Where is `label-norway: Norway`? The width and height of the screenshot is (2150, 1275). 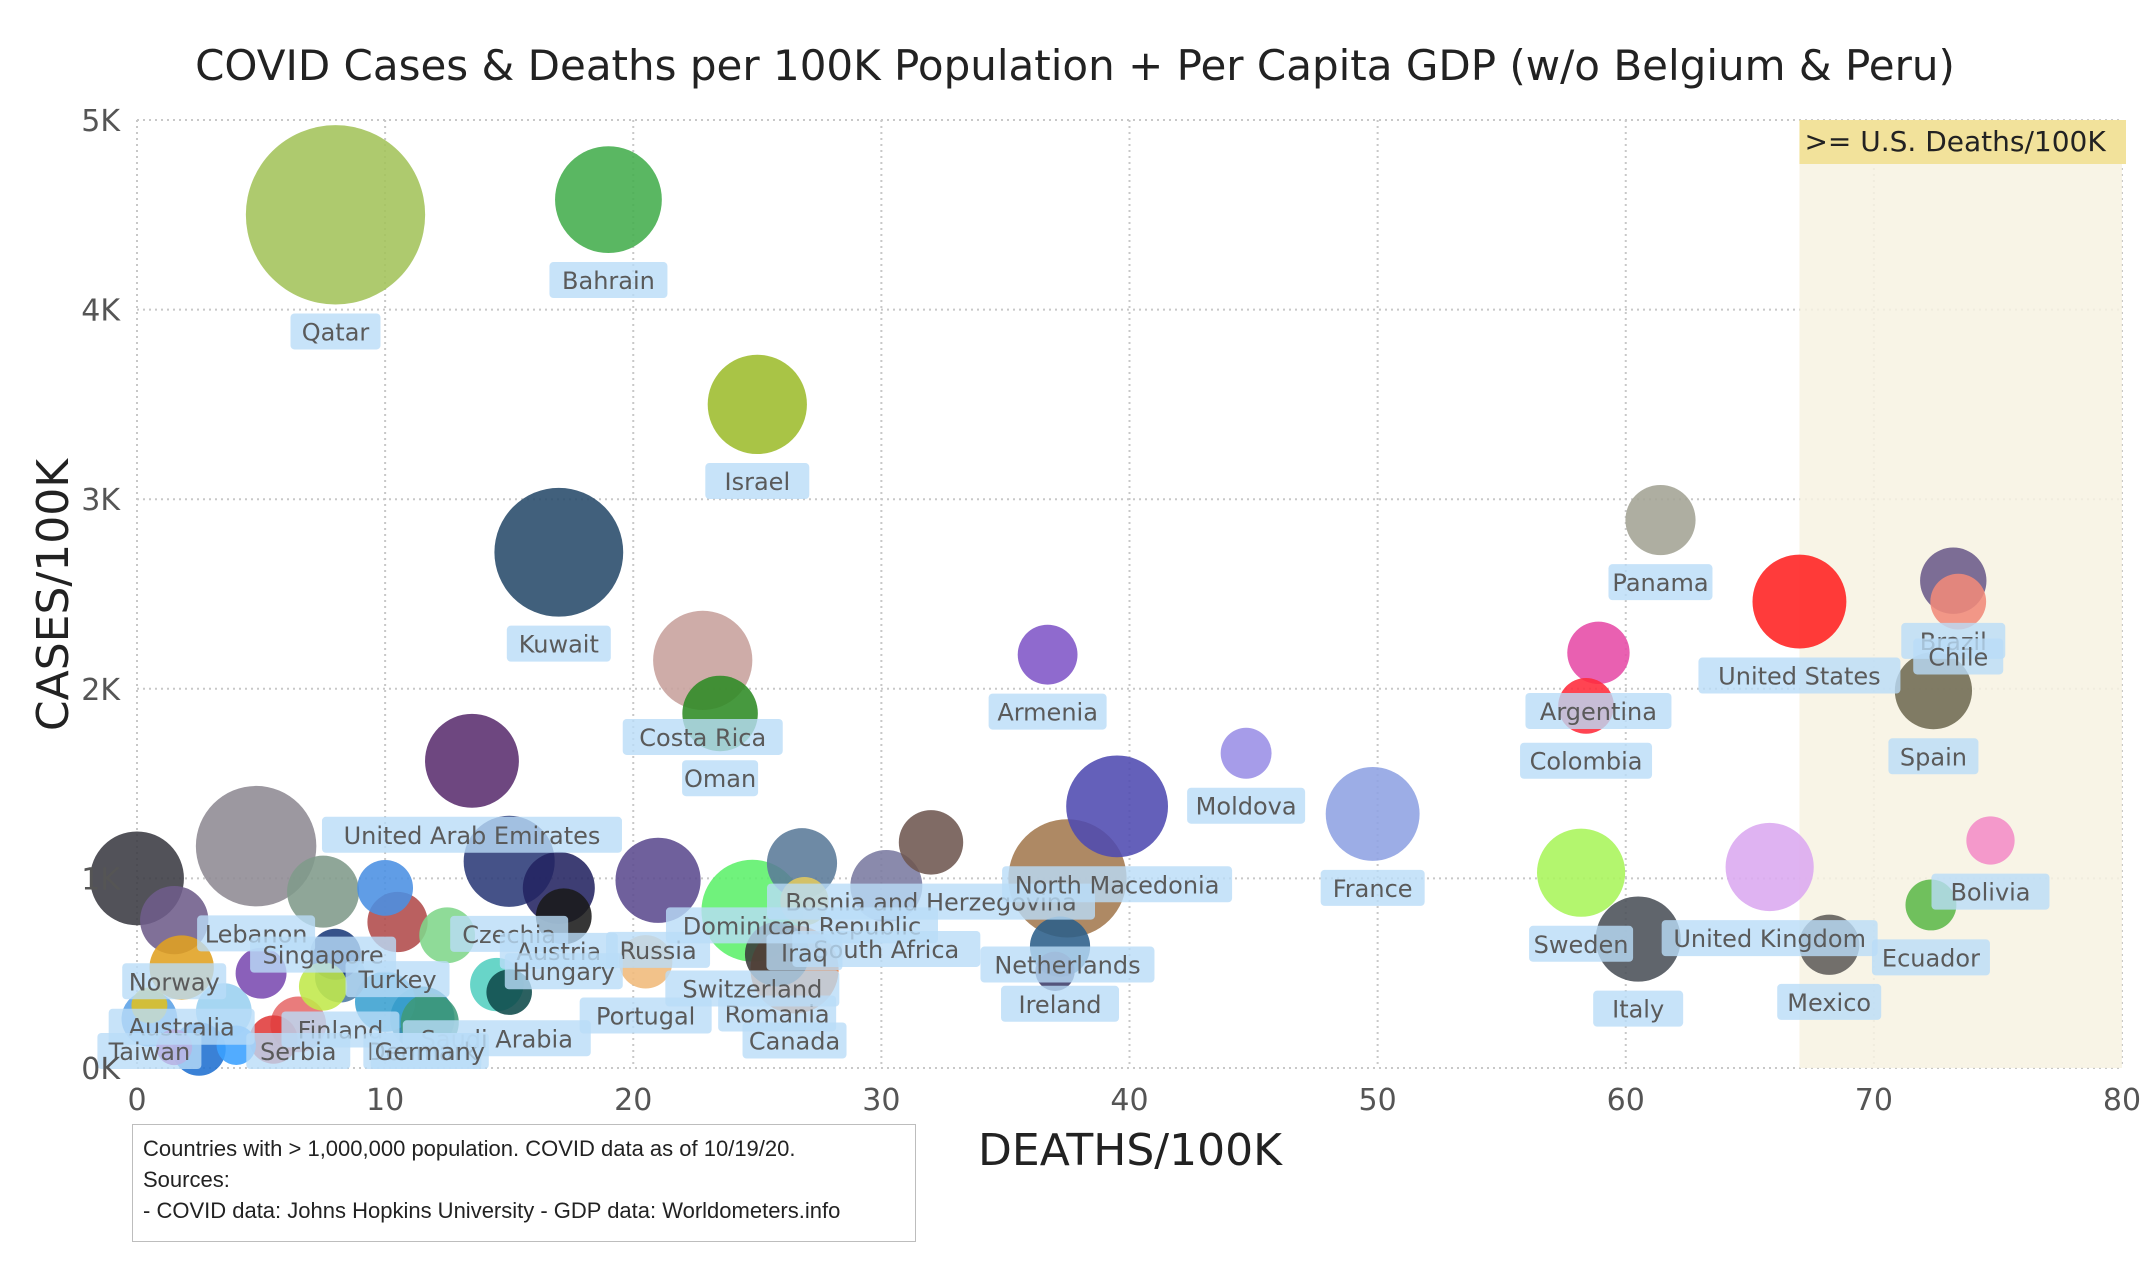
label-norway: Norway is located at coordinates (174, 981).